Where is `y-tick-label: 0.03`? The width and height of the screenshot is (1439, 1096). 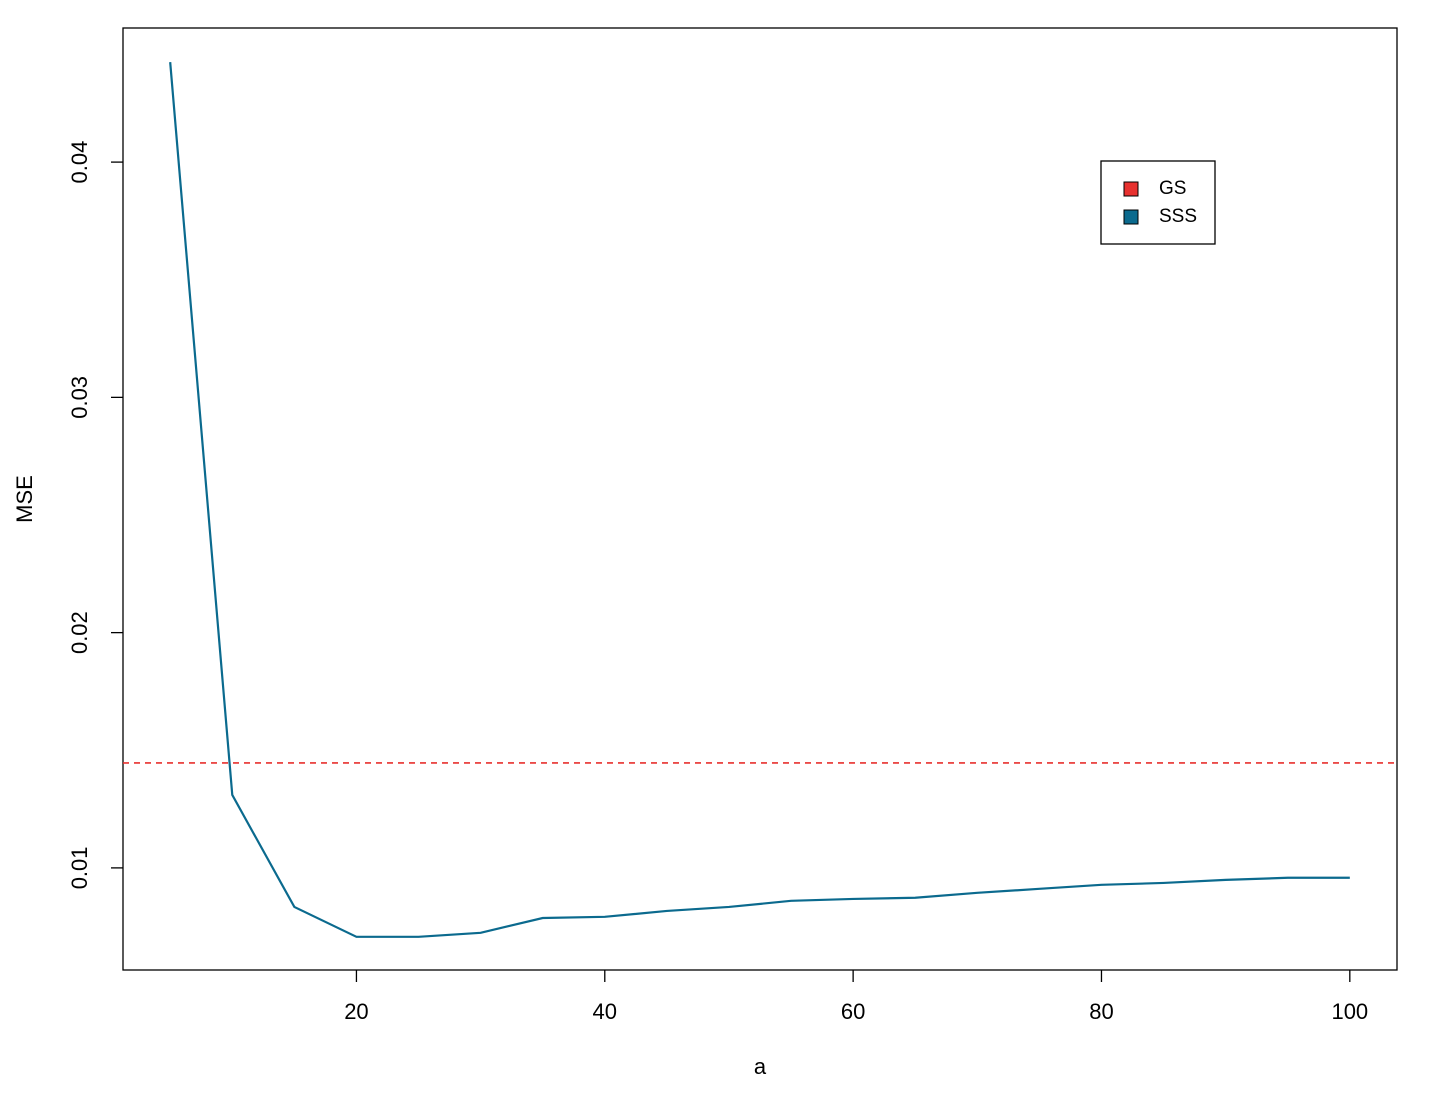
y-tick-label: 0.03 is located at coordinates (79, 397).